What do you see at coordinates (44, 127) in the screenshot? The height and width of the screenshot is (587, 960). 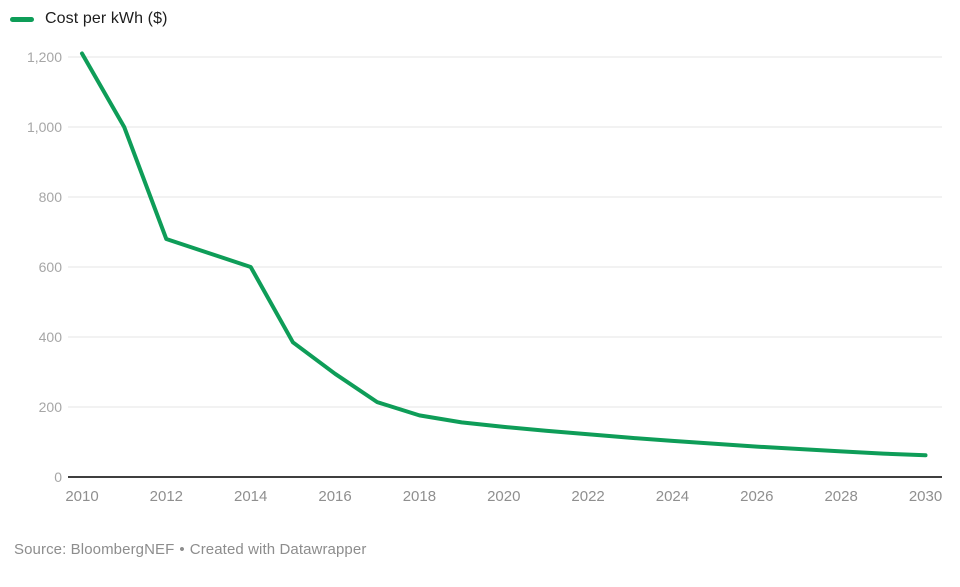 I see `y-tick-label-1,000: 1,000` at bounding box center [44, 127].